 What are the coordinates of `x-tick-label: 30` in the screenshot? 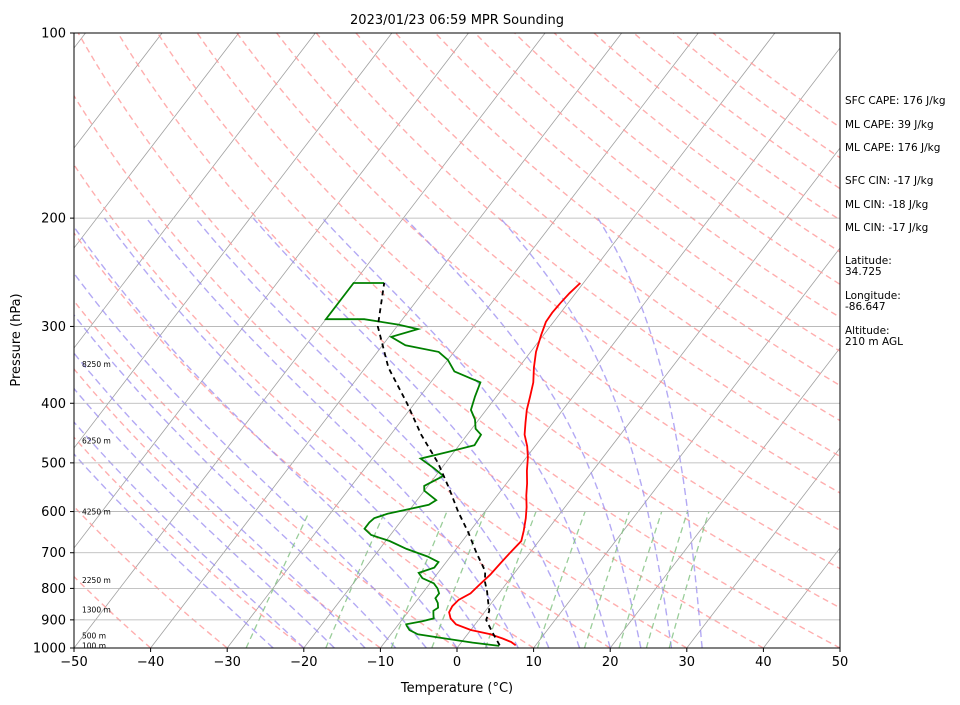 It's located at (687, 662).